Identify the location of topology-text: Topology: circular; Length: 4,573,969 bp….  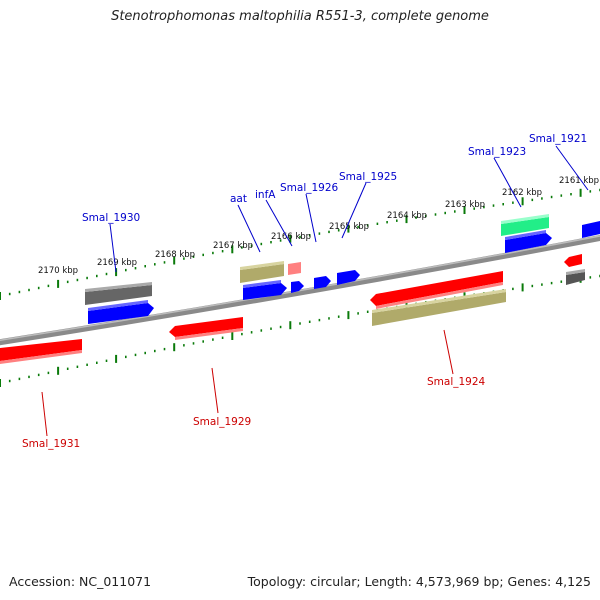
(419, 581).